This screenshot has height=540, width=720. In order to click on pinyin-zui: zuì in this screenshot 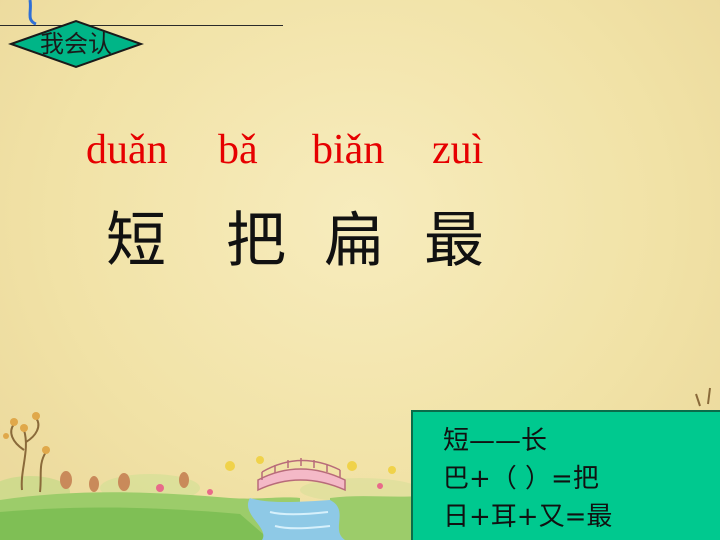, I will do `click(458, 150)`.